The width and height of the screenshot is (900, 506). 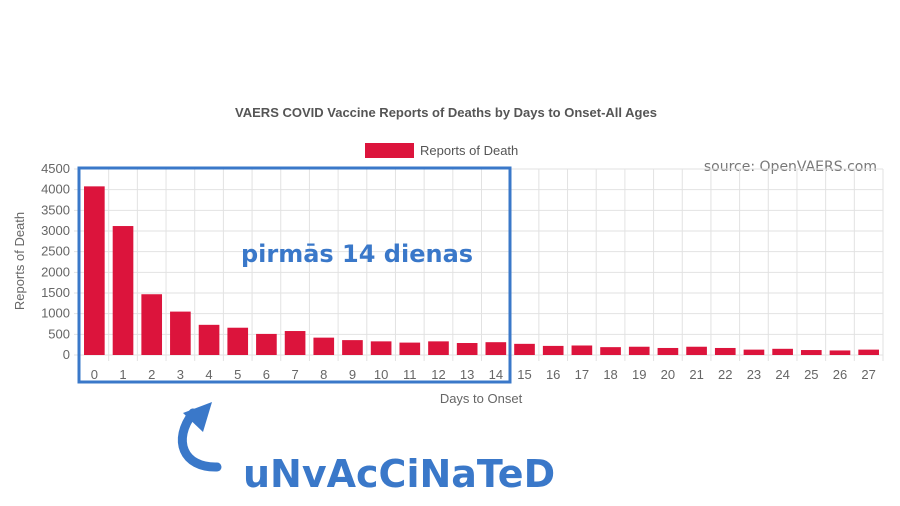 I want to click on x-tick-label: 19, so click(x=639, y=374).